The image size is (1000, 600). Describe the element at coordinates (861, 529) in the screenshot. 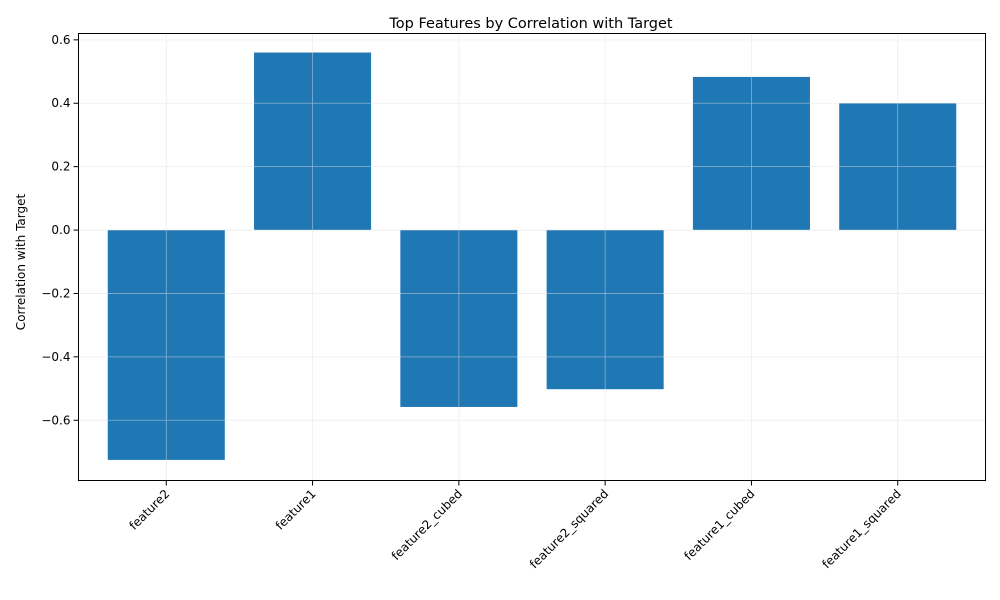

I see `x-tick-label: feature1_squared` at that location.